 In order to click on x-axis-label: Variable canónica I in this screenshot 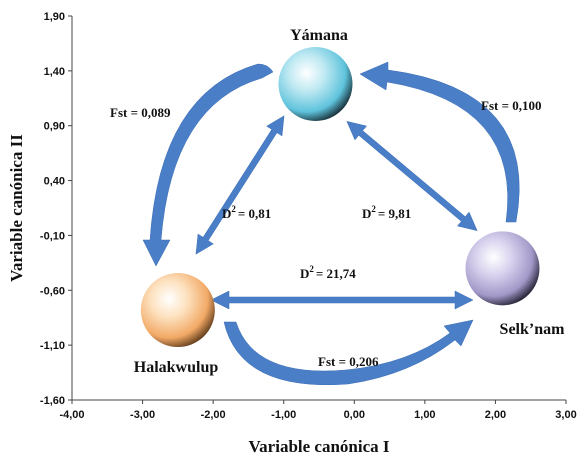, I will do `click(318, 446)`.